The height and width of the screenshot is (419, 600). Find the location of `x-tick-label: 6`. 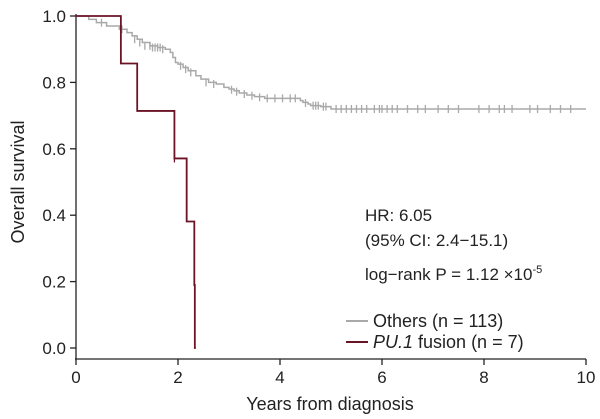

x-tick-label: 6 is located at coordinates (381, 377).